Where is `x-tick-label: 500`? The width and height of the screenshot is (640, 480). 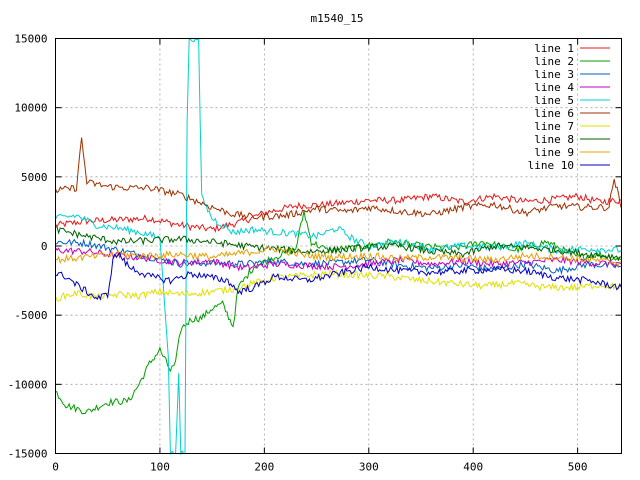 x-tick-label: 500 is located at coordinates (578, 467).